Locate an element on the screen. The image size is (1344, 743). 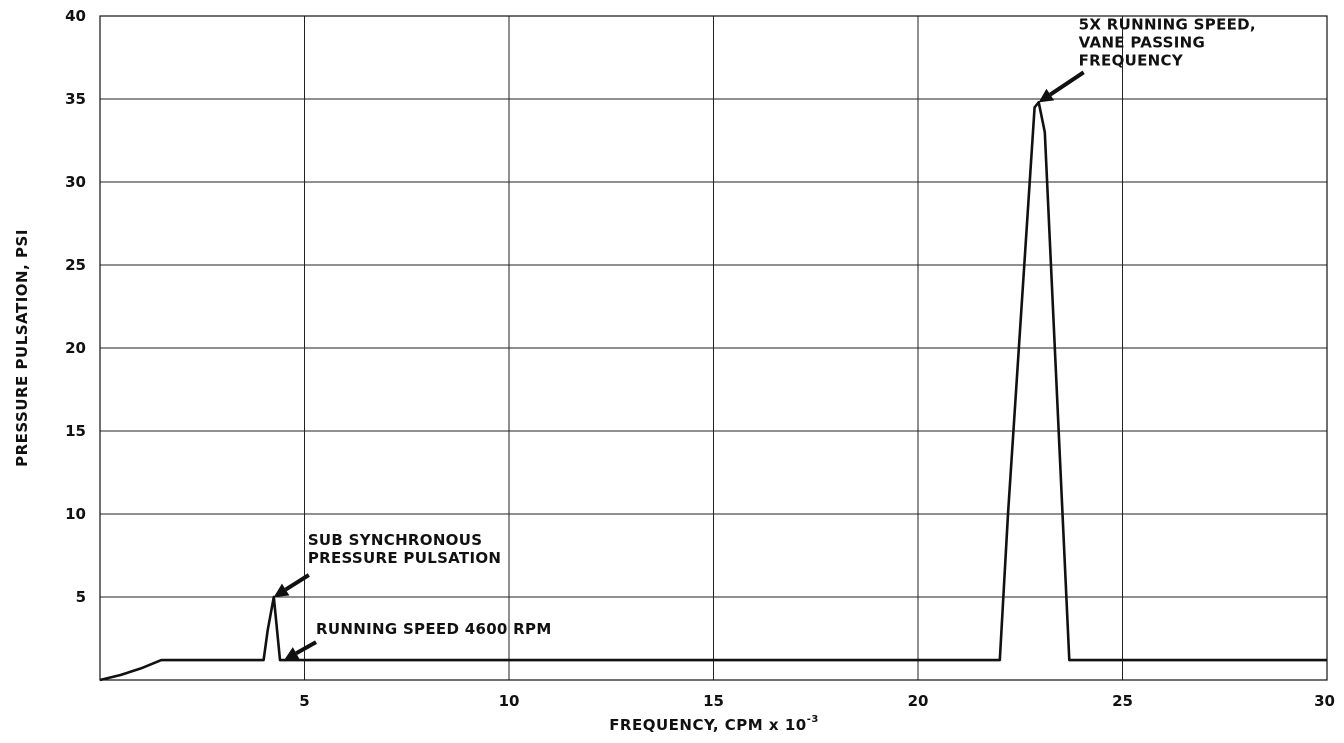
y-tick-label: 30 is located at coordinates (75, 182).